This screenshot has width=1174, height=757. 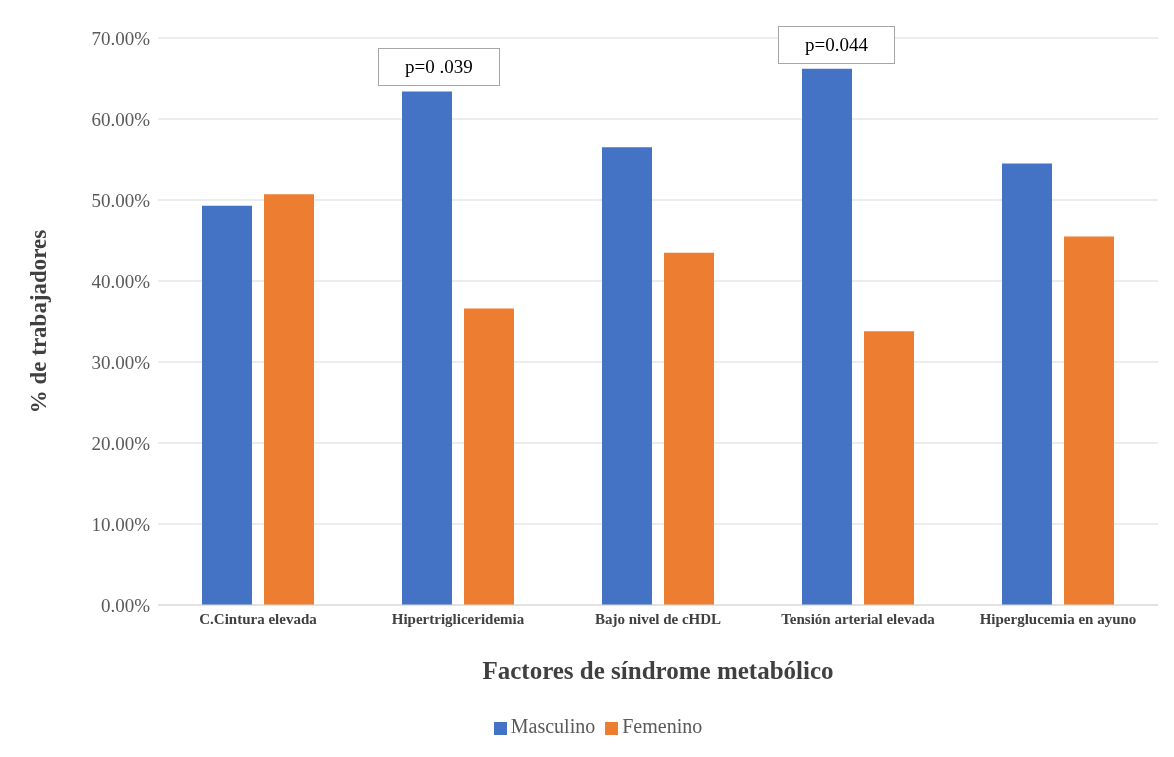 What do you see at coordinates (458, 618) in the screenshot?
I see `x-tick-label: Hipertrigliceridemia` at bounding box center [458, 618].